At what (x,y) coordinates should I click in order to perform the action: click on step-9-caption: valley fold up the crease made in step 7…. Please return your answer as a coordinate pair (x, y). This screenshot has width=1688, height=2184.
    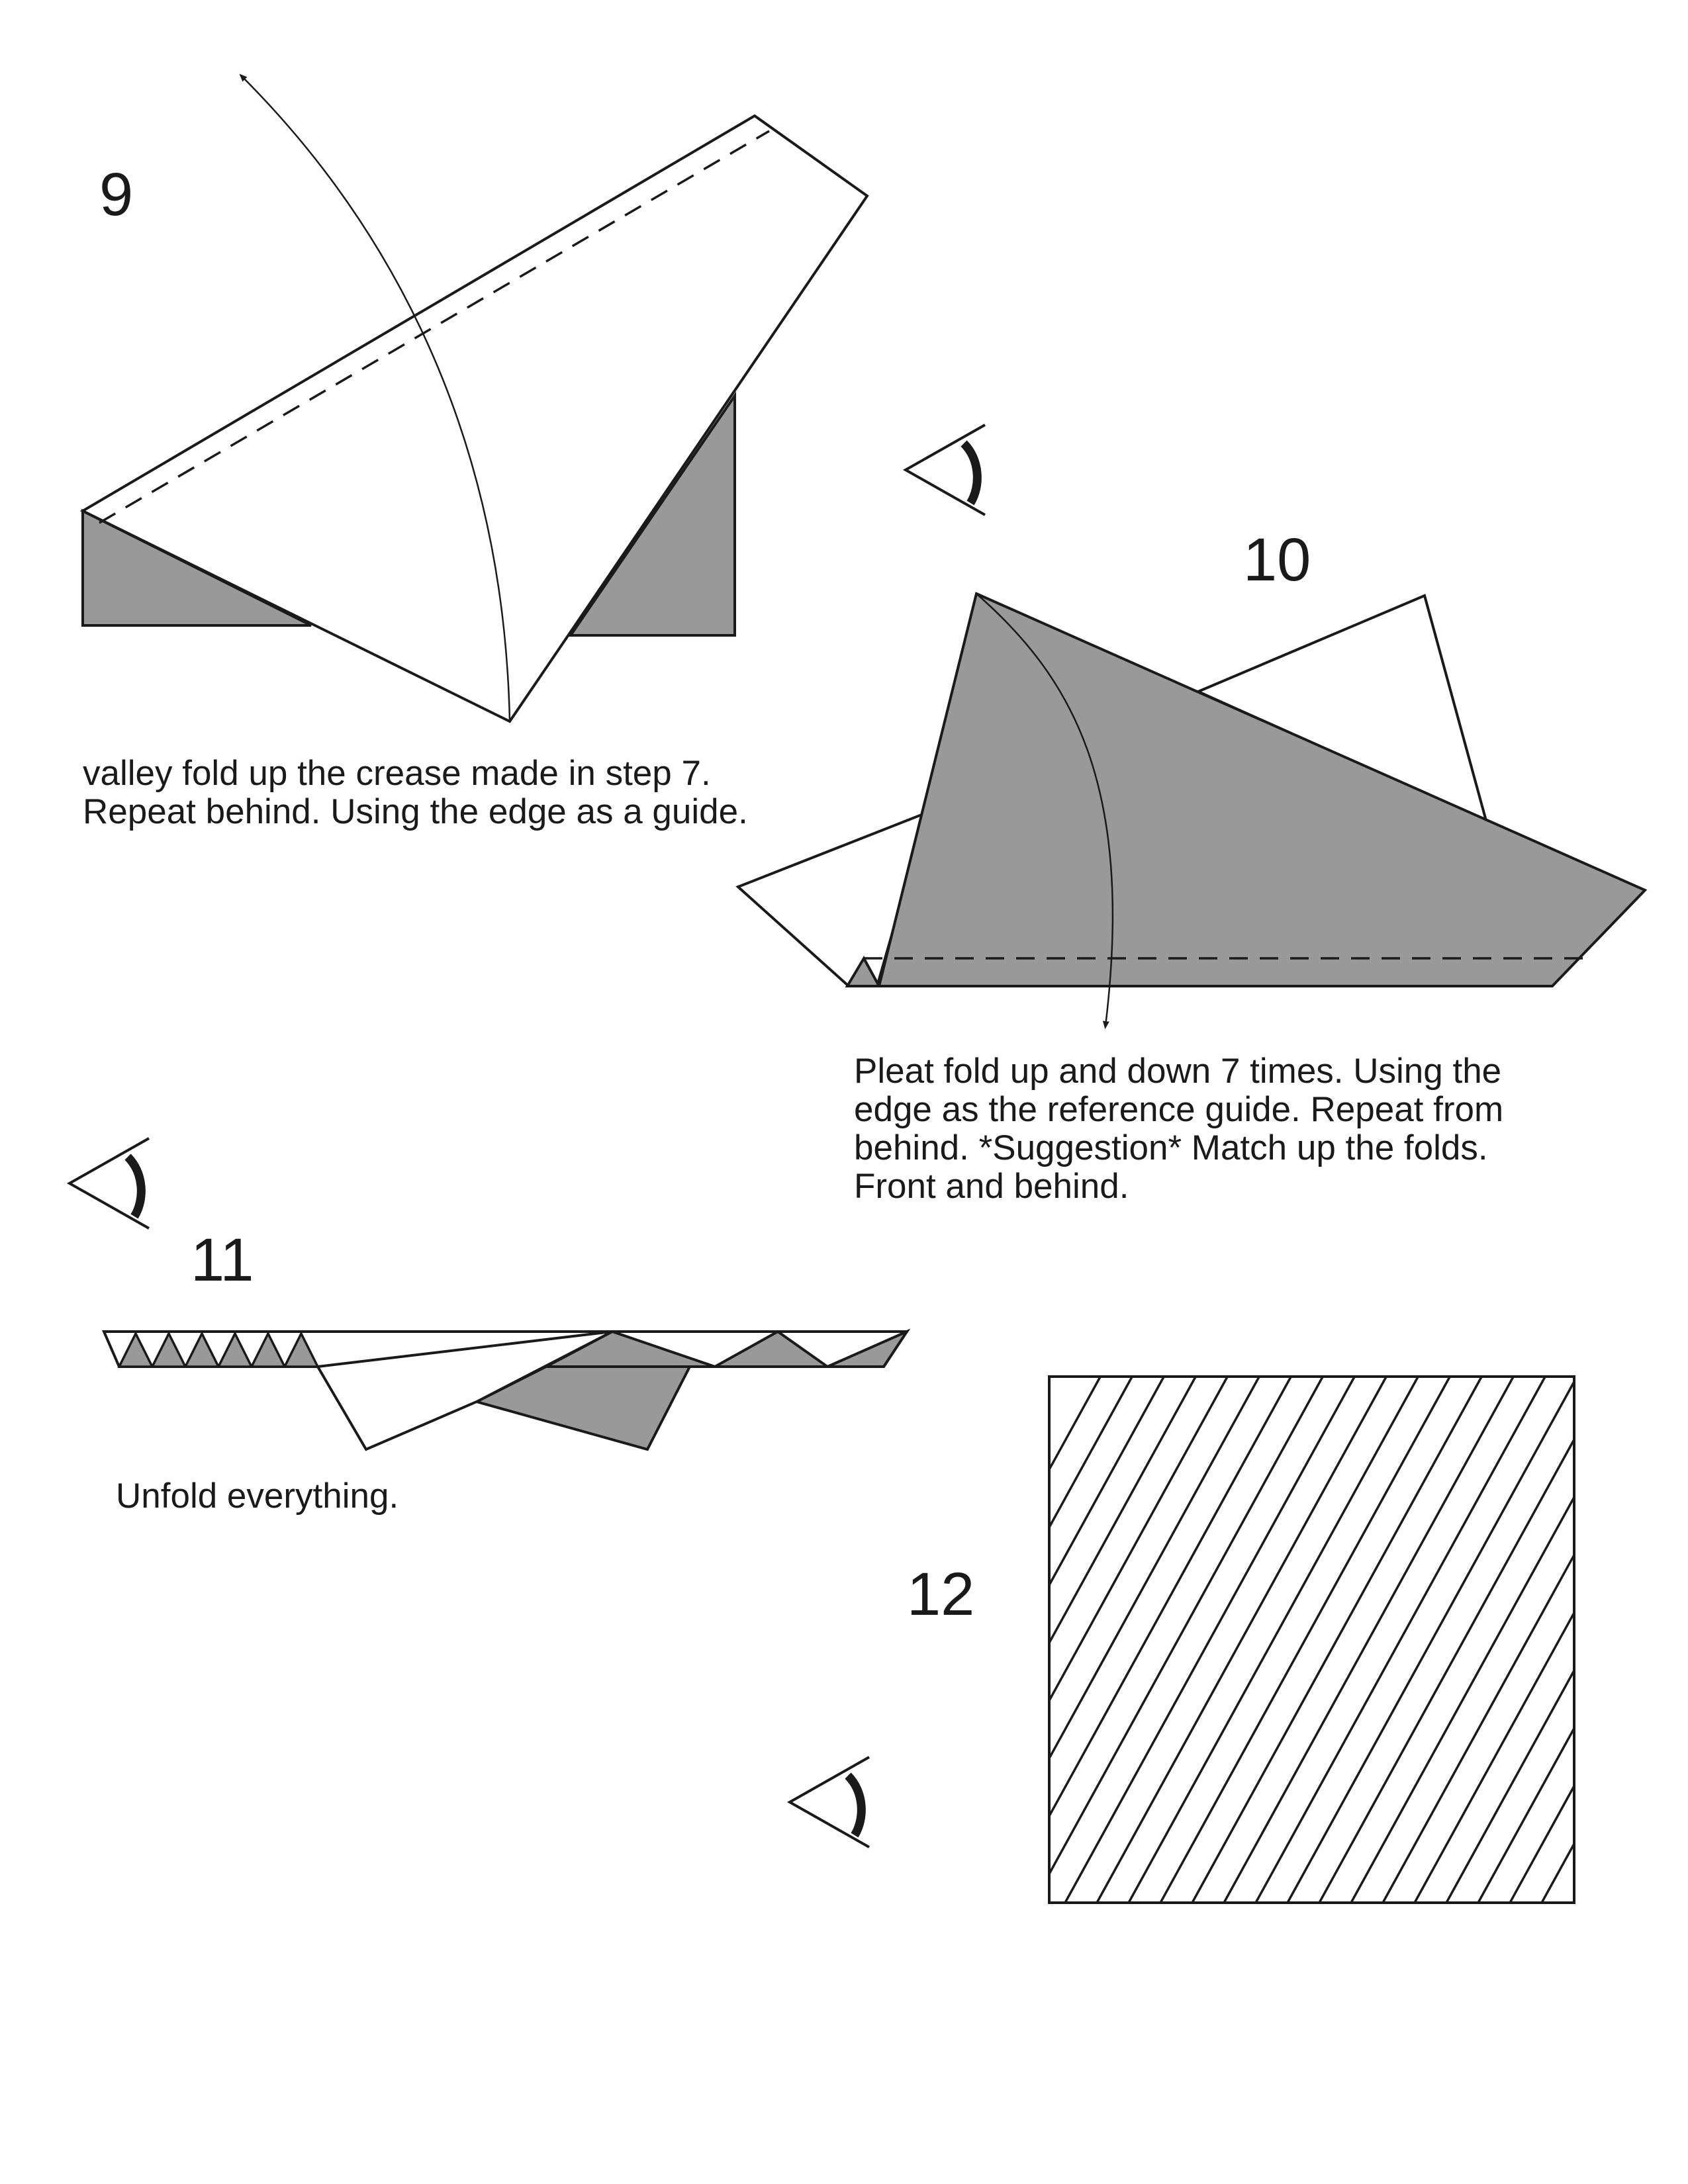
    Looking at the image, I should click on (415, 792).